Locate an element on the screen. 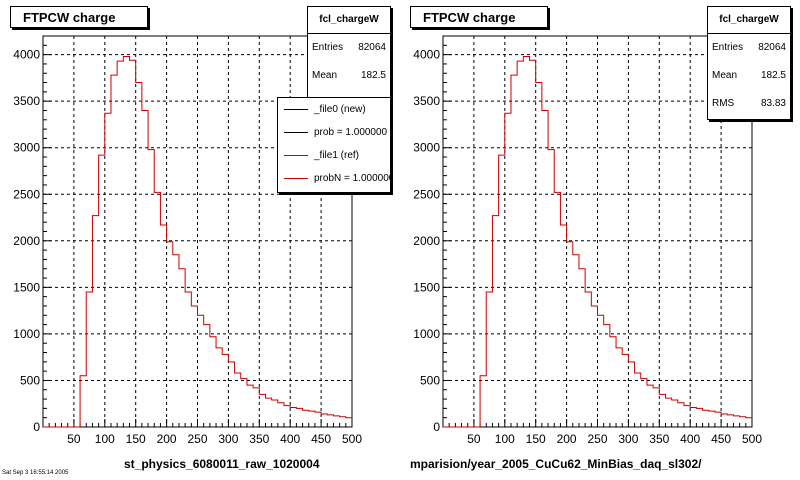  right-stats-rms-row: RMS 83.83 is located at coordinates (749, 104).